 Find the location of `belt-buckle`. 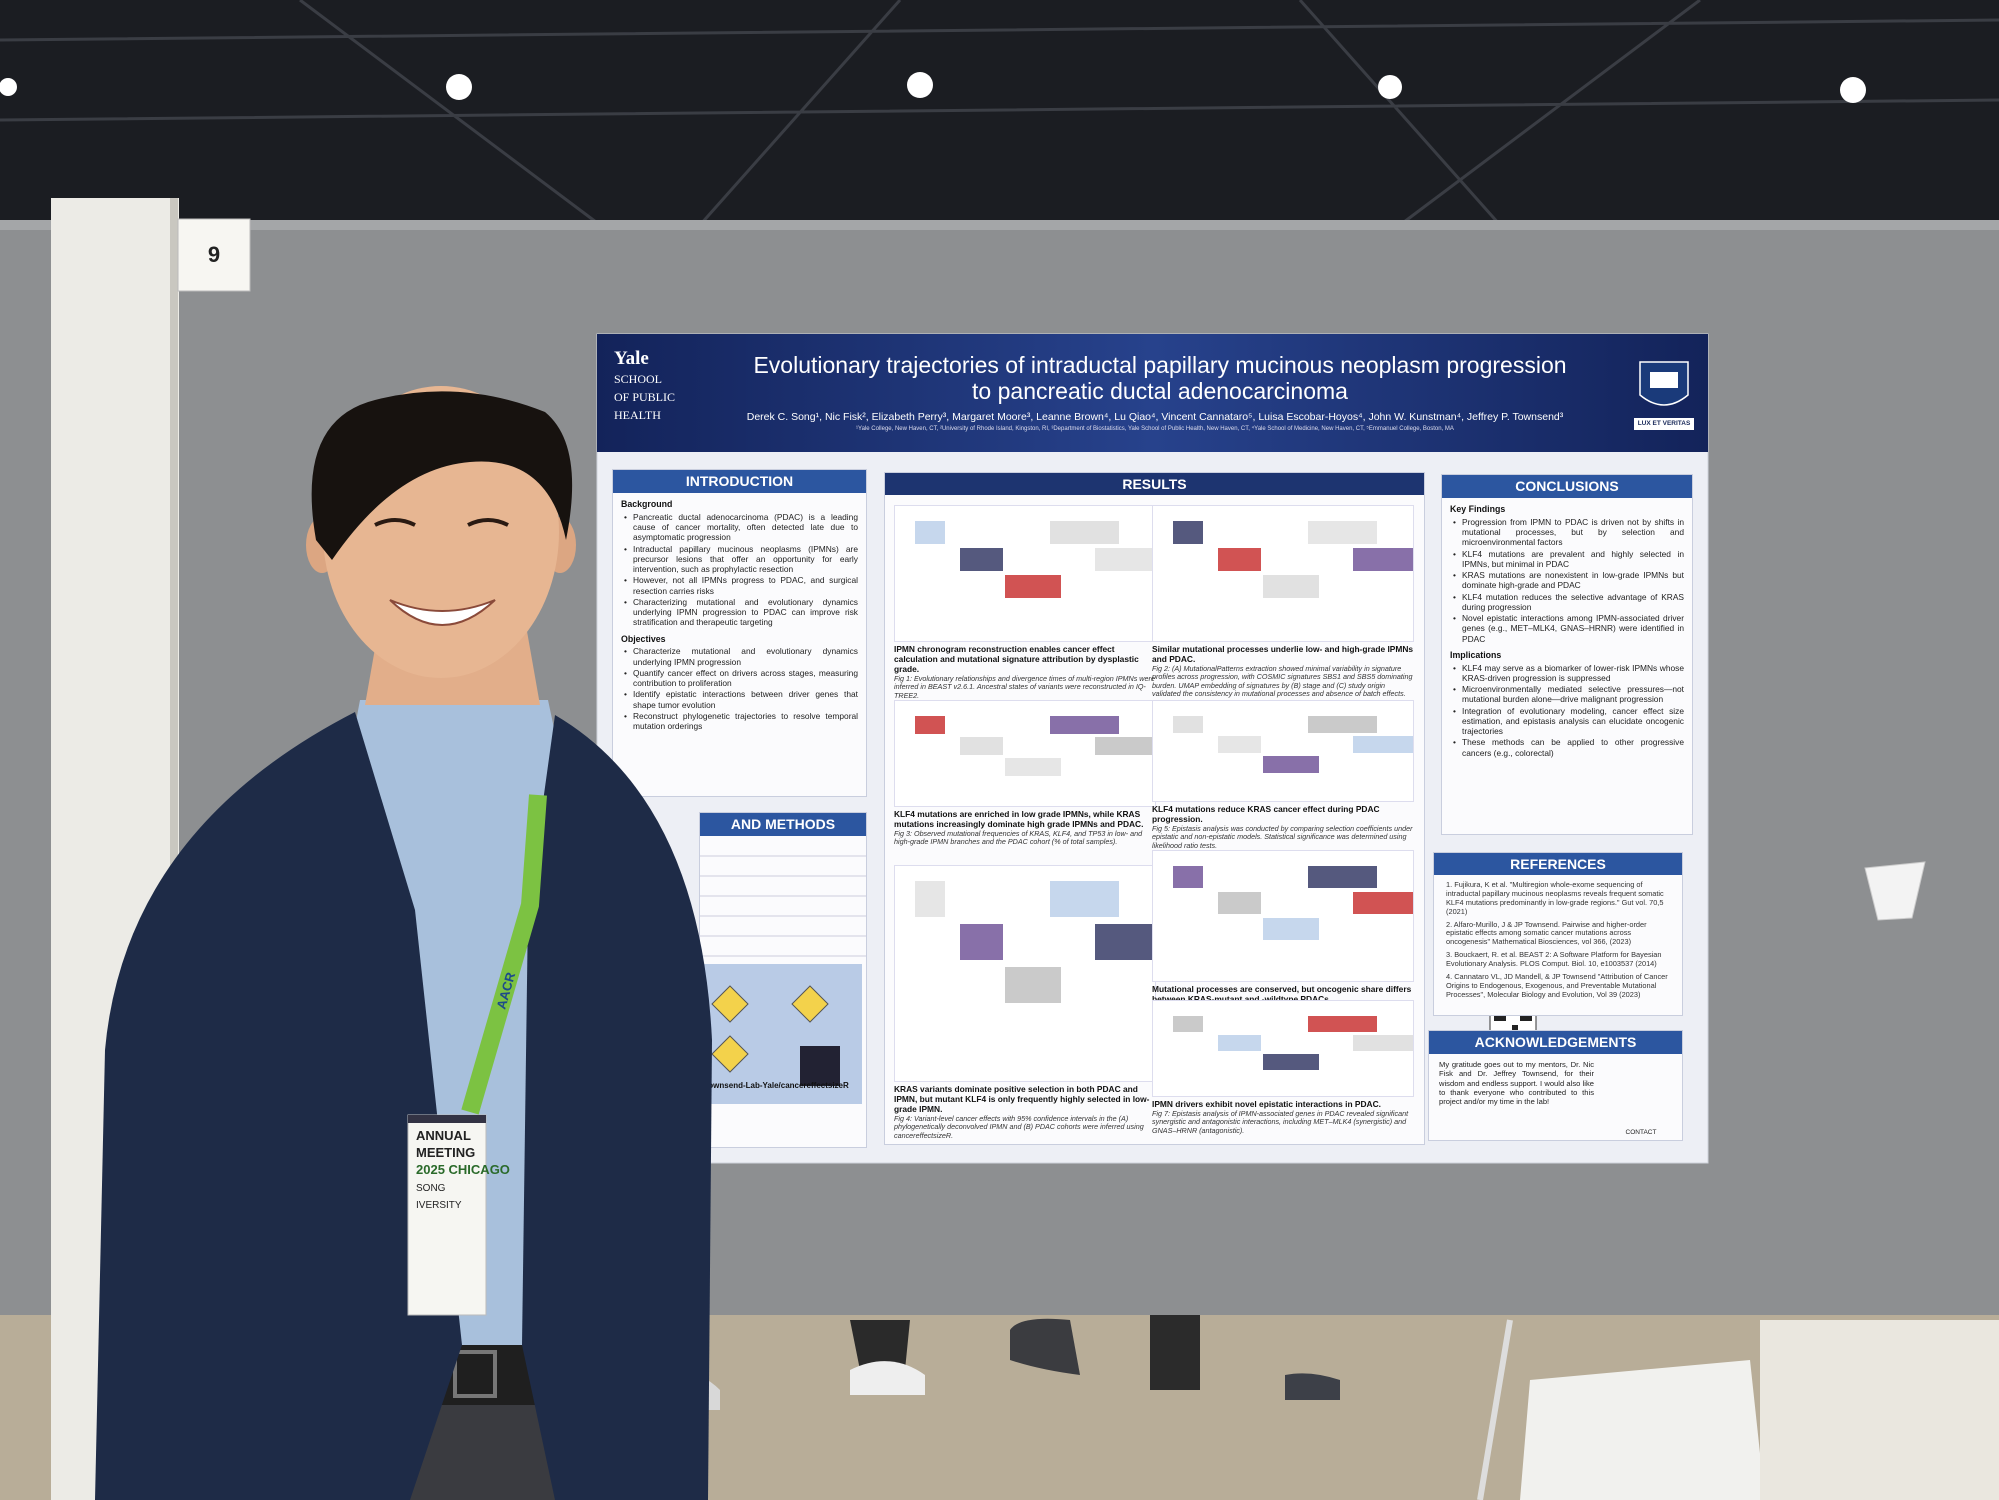

belt-buckle is located at coordinates (475, 1374).